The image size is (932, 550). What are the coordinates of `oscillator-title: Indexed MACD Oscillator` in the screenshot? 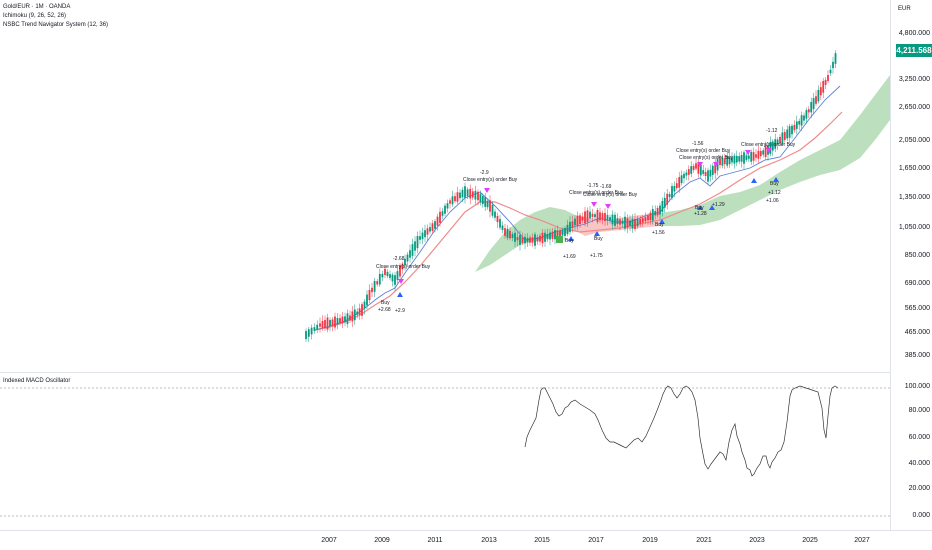 It's located at (37, 381).